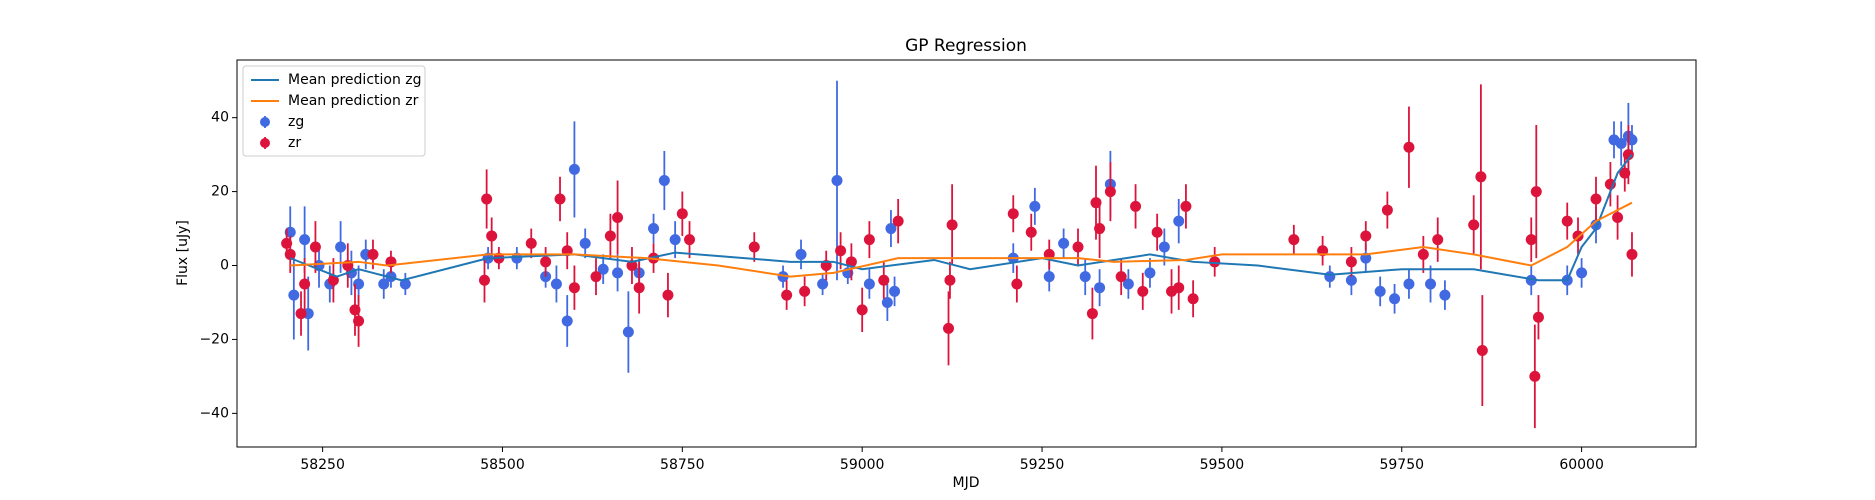  What do you see at coordinates (862, 465) in the screenshot?
I see `x-tick-label: 59000` at bounding box center [862, 465].